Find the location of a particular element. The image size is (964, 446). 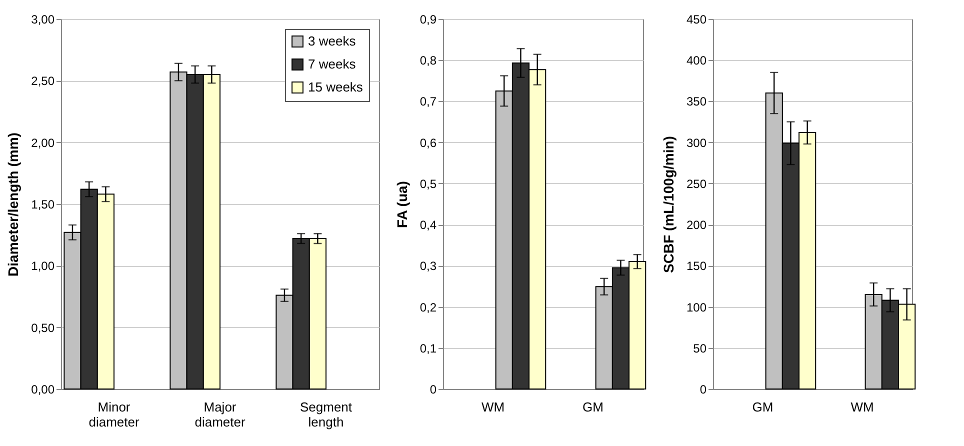

y-tick-label: 2,00 is located at coordinates (43, 143).